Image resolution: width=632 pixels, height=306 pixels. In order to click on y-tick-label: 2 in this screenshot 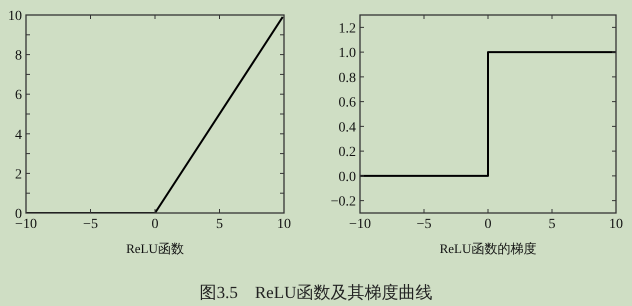, I will do `click(18, 174)`.